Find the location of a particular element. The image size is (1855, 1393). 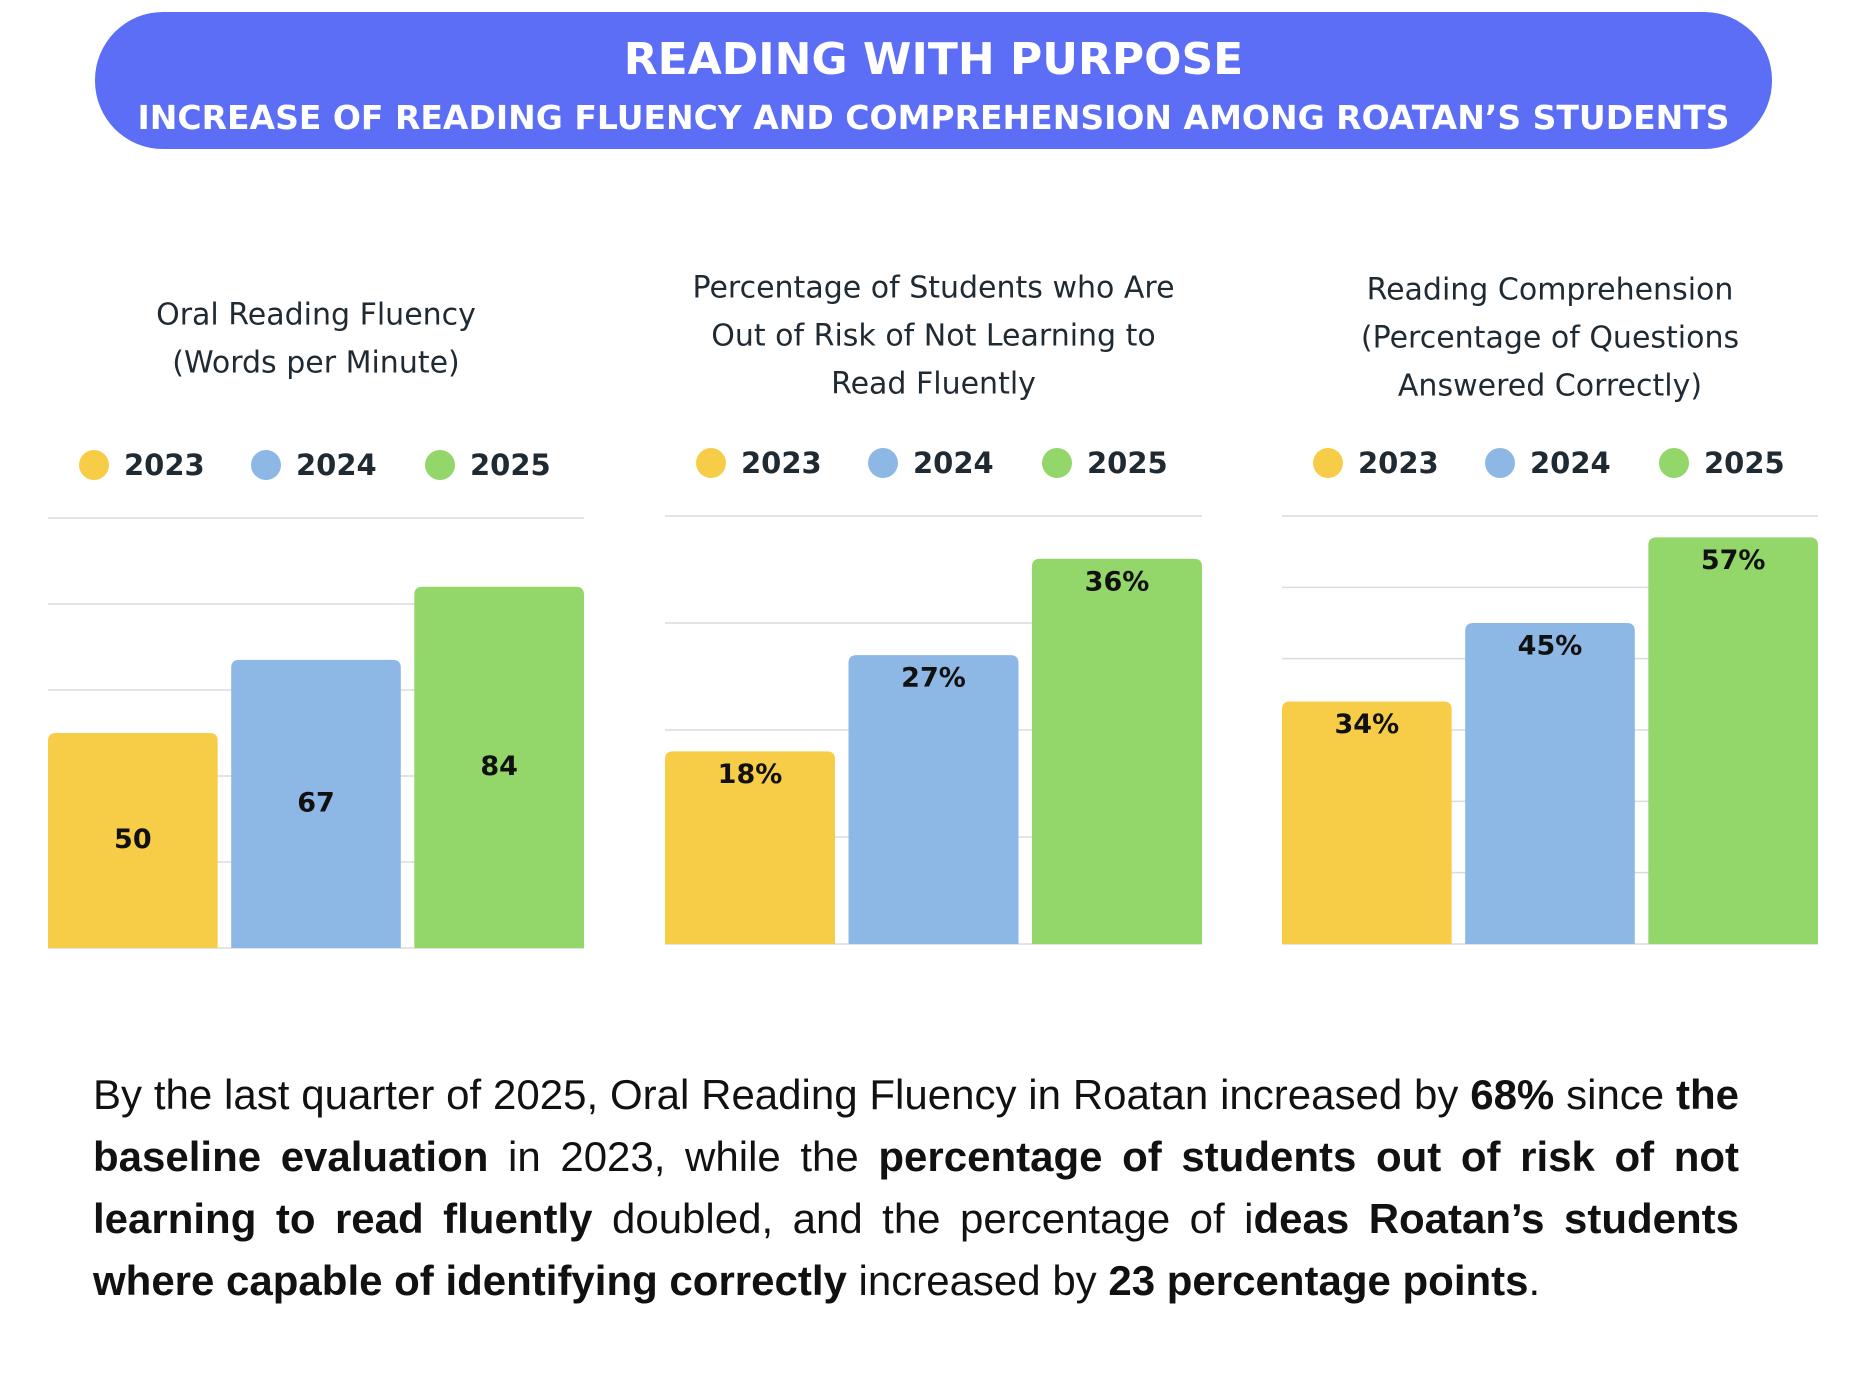

summary-text: increased by is located at coordinates (977, 1280).